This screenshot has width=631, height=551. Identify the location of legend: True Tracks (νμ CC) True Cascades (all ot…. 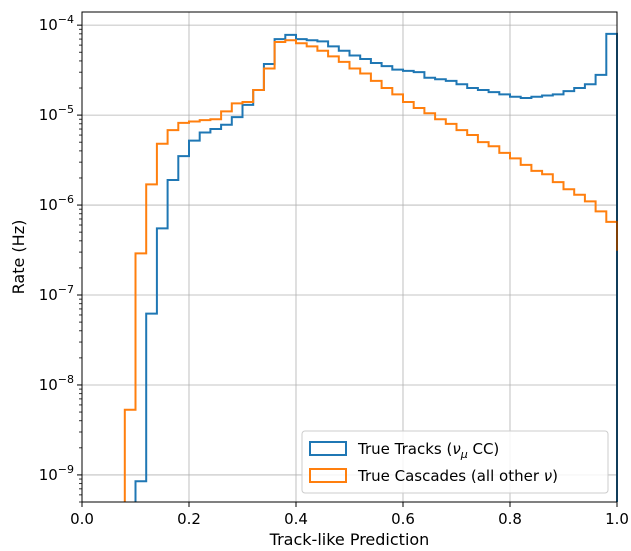
(455, 462).